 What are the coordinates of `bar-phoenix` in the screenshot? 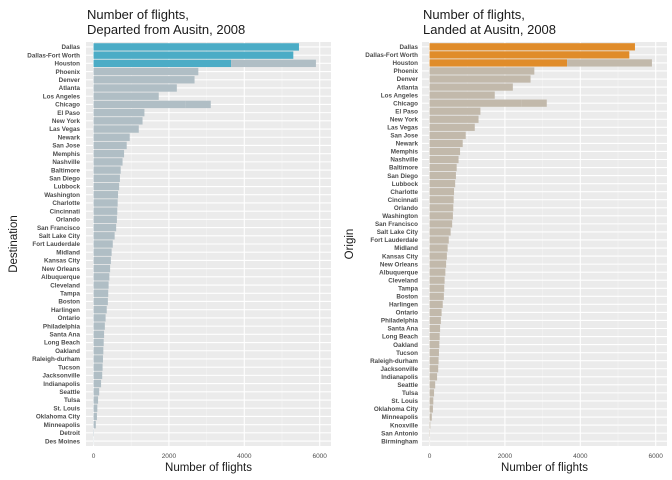 It's located at (482, 71).